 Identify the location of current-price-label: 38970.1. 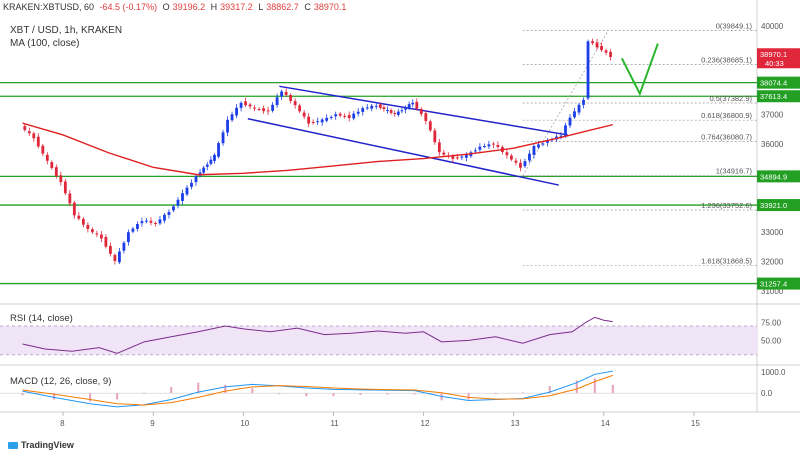
(773, 54).